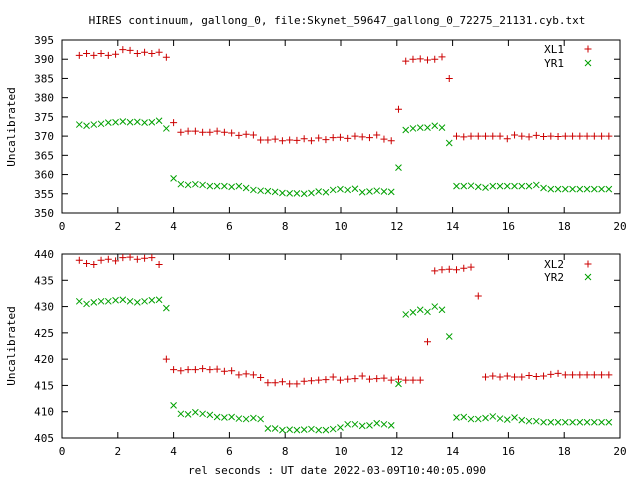 The width and height of the screenshot is (640, 480). What do you see at coordinates (568, 56) in the screenshot?
I see `top-legend: XL1 YR1` at bounding box center [568, 56].